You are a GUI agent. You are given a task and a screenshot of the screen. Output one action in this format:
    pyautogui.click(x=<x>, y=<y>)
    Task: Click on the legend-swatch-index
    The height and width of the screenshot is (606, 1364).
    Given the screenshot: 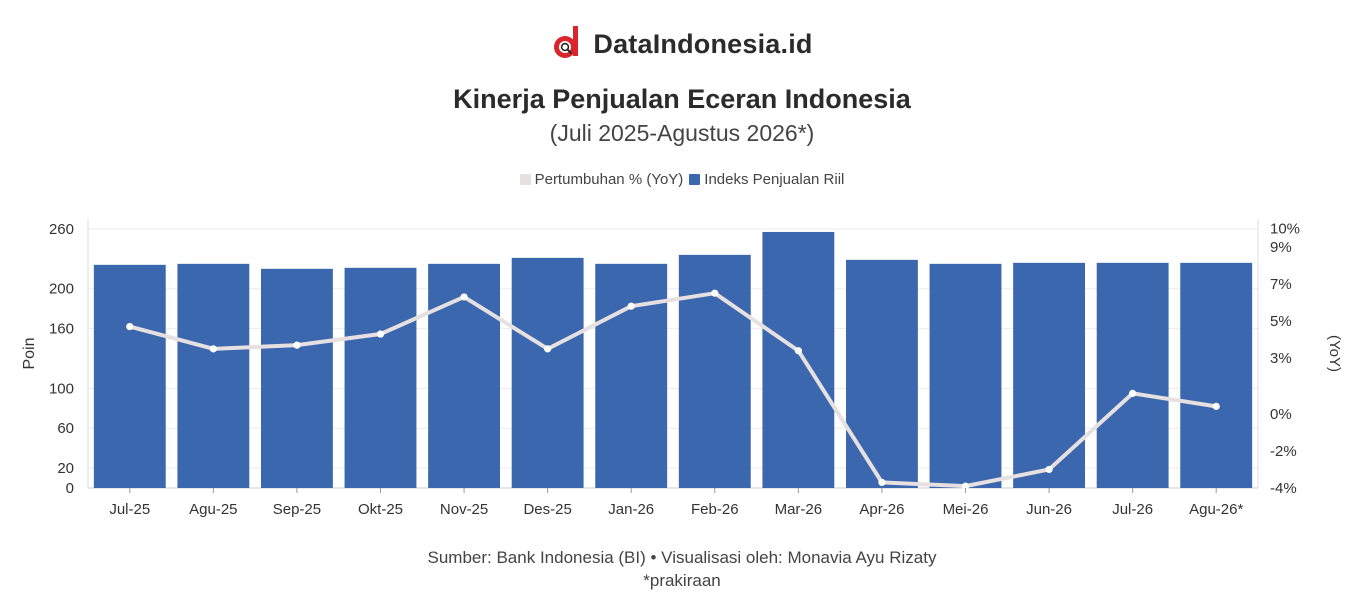 What is the action you would take?
    pyautogui.click(x=695, y=179)
    